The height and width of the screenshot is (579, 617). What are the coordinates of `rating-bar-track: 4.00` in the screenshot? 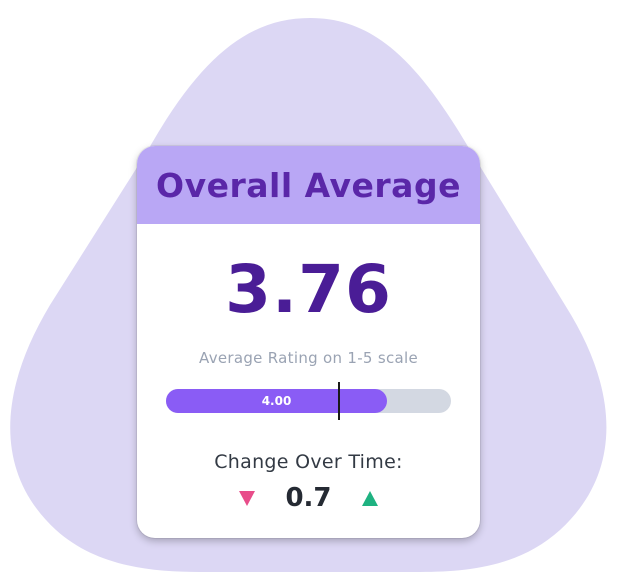 It's located at (308, 401).